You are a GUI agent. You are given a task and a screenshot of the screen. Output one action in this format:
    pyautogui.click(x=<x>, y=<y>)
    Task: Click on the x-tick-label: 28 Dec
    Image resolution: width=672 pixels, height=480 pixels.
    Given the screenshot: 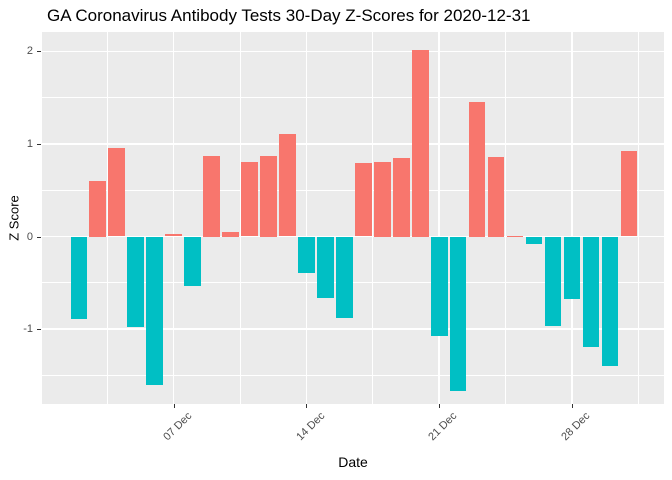 What is the action you would take?
    pyautogui.click(x=576, y=427)
    